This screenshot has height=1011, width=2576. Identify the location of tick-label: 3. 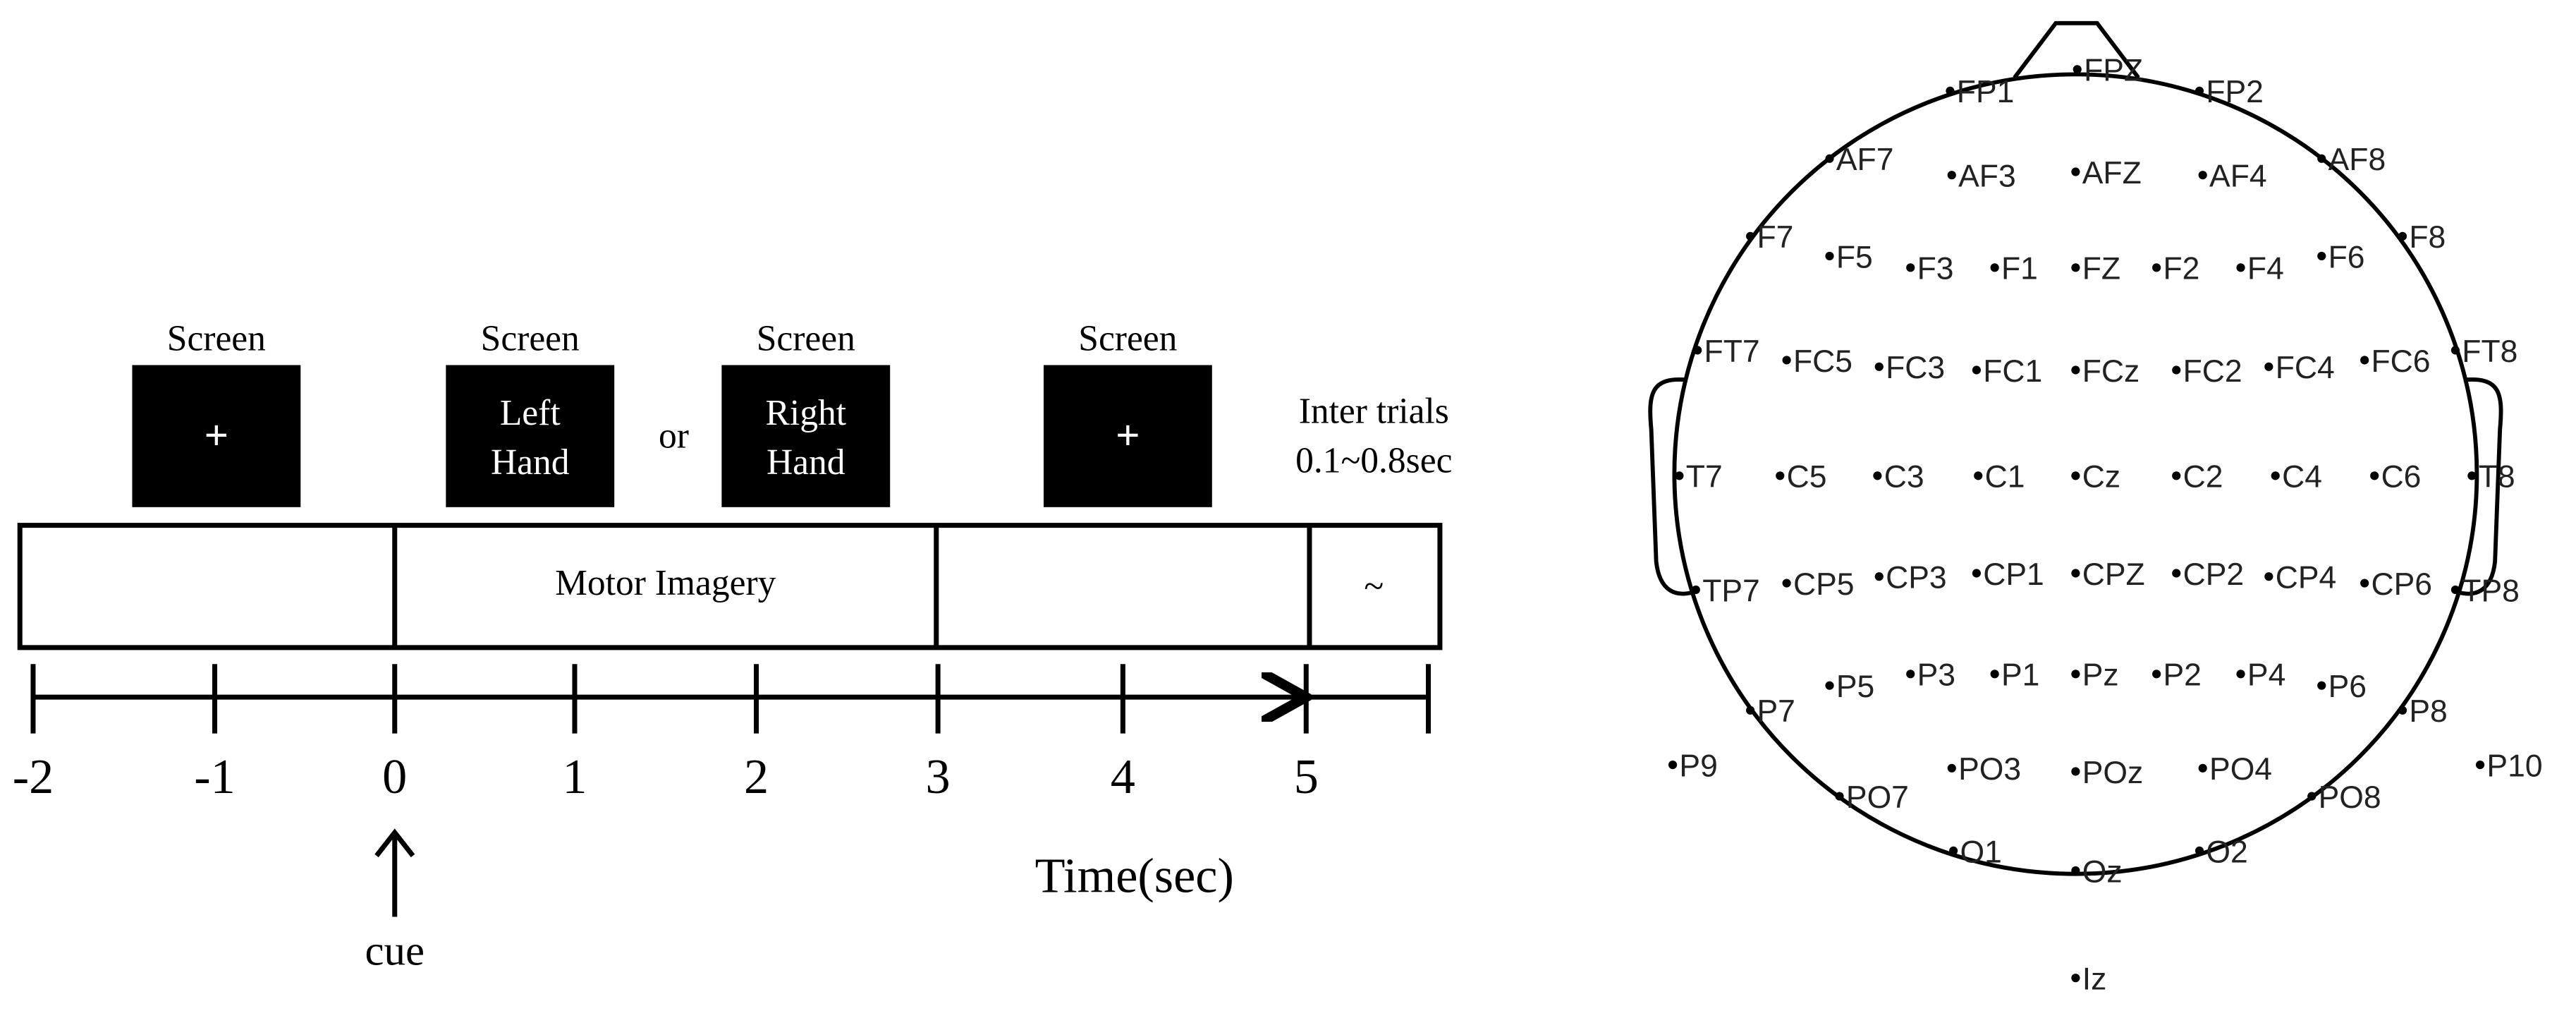
(939, 776).